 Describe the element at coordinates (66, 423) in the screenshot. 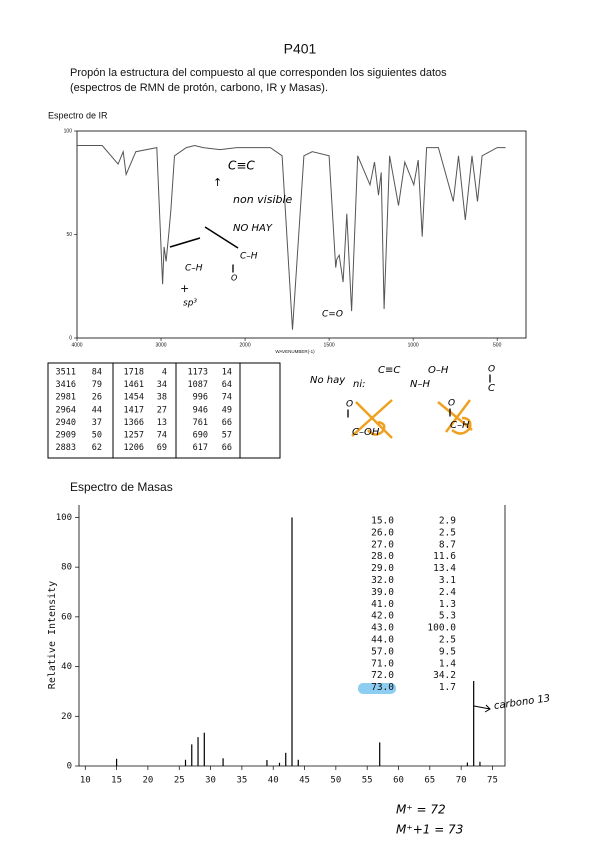

I see `table-cell: 2940` at that location.